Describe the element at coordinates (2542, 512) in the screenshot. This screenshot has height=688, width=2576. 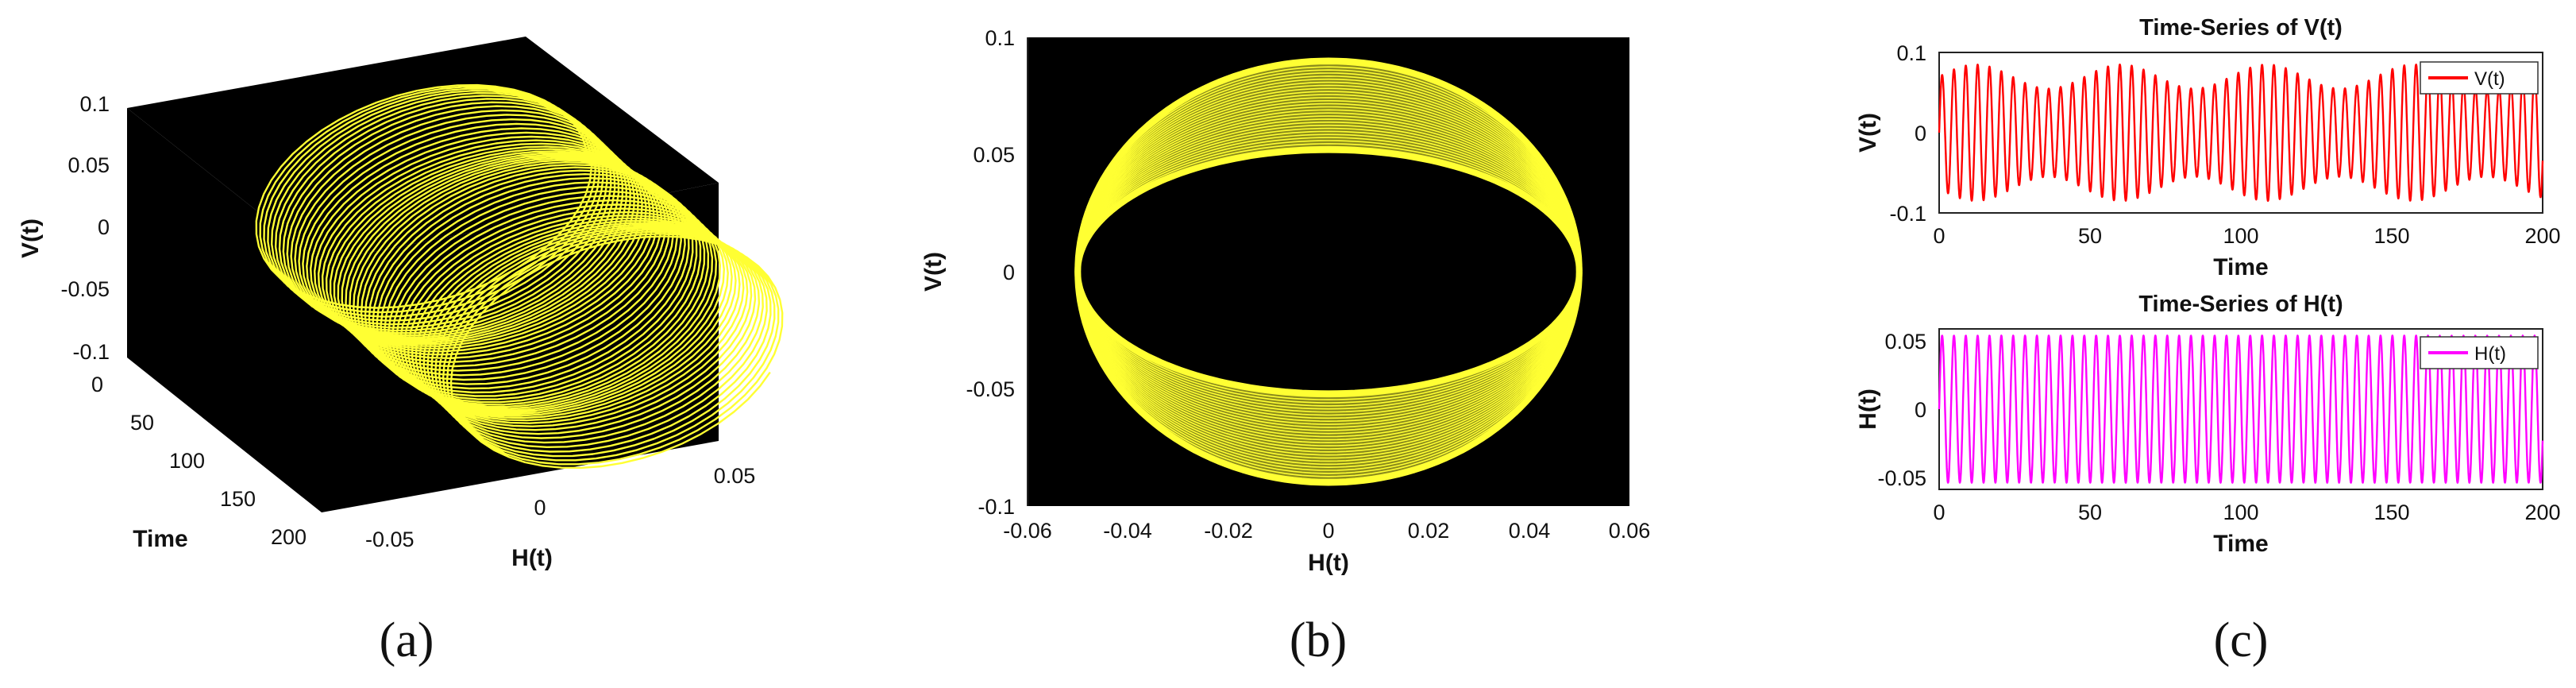
I see `panel-c-bottom-xtick-4: 200` at that location.